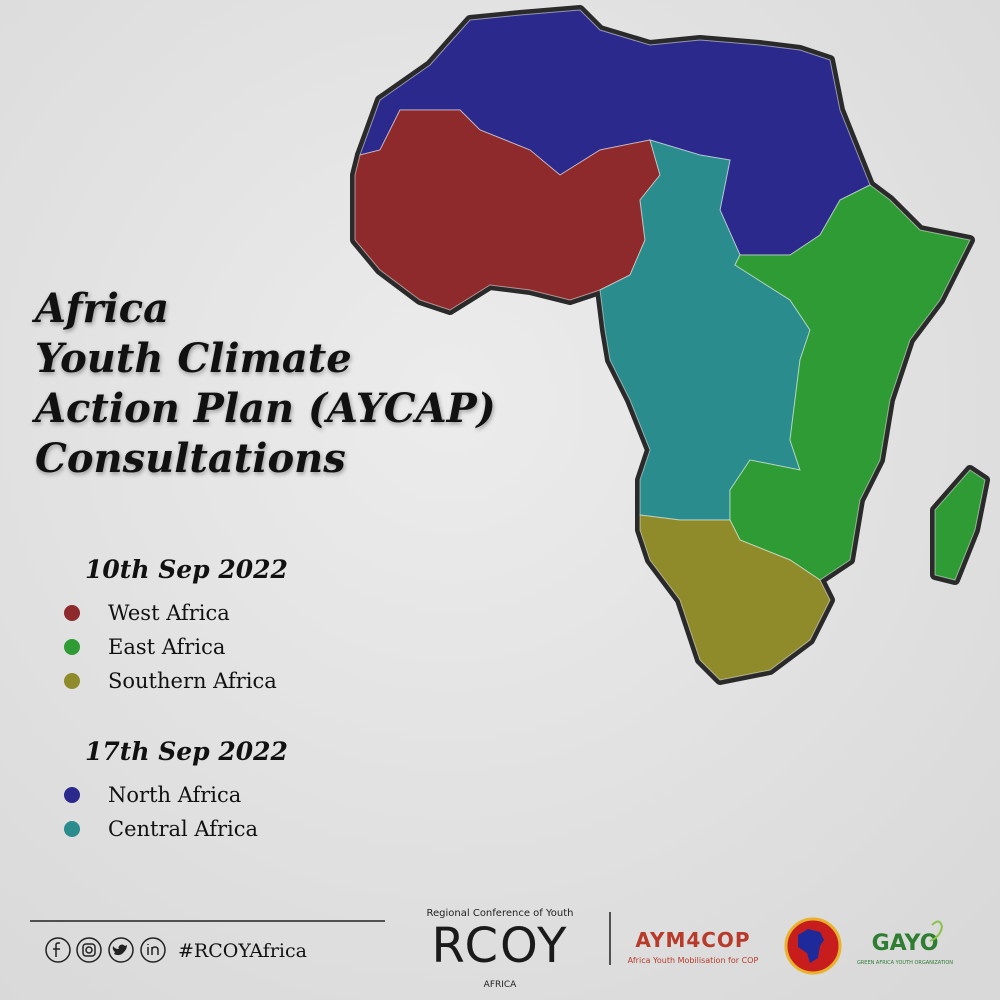 This screenshot has height=1000, width=1000. I want to click on gayo-subtitle: GREEN AFRICA YOUTH ORGANIZATION, so click(905, 963).